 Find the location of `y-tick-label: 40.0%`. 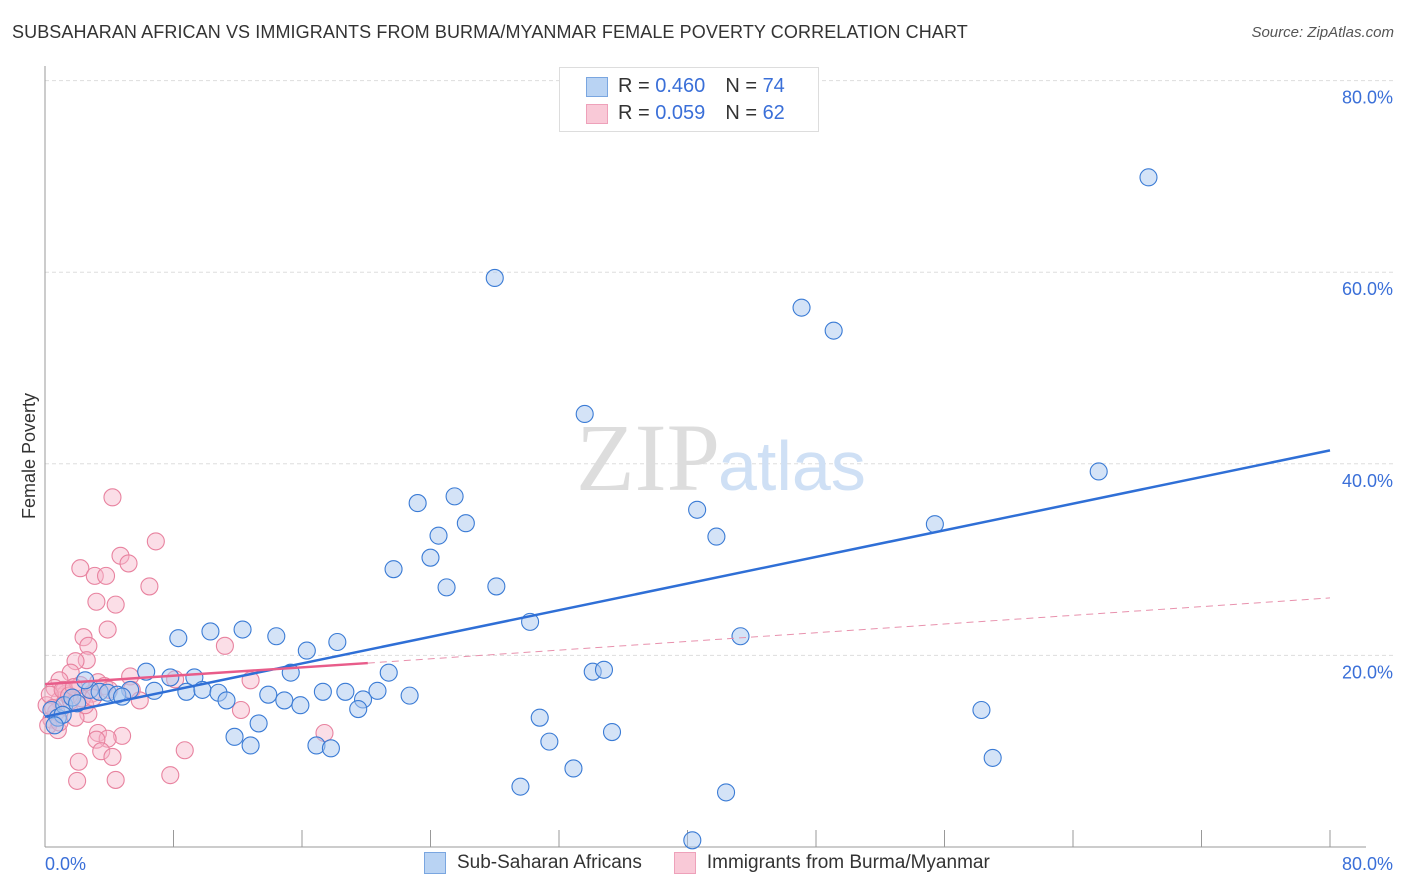

y-tick-label: 40.0% is located at coordinates (1367, 481).